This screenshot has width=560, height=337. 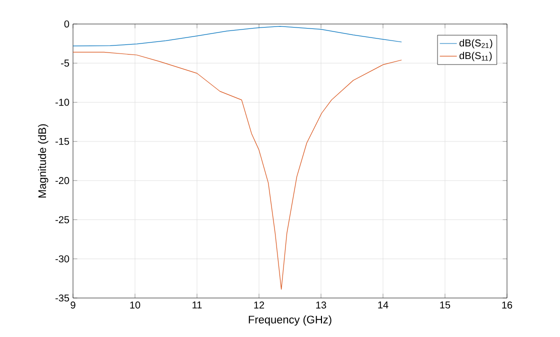 I want to click on x-tick-label: 11, so click(x=197, y=305).